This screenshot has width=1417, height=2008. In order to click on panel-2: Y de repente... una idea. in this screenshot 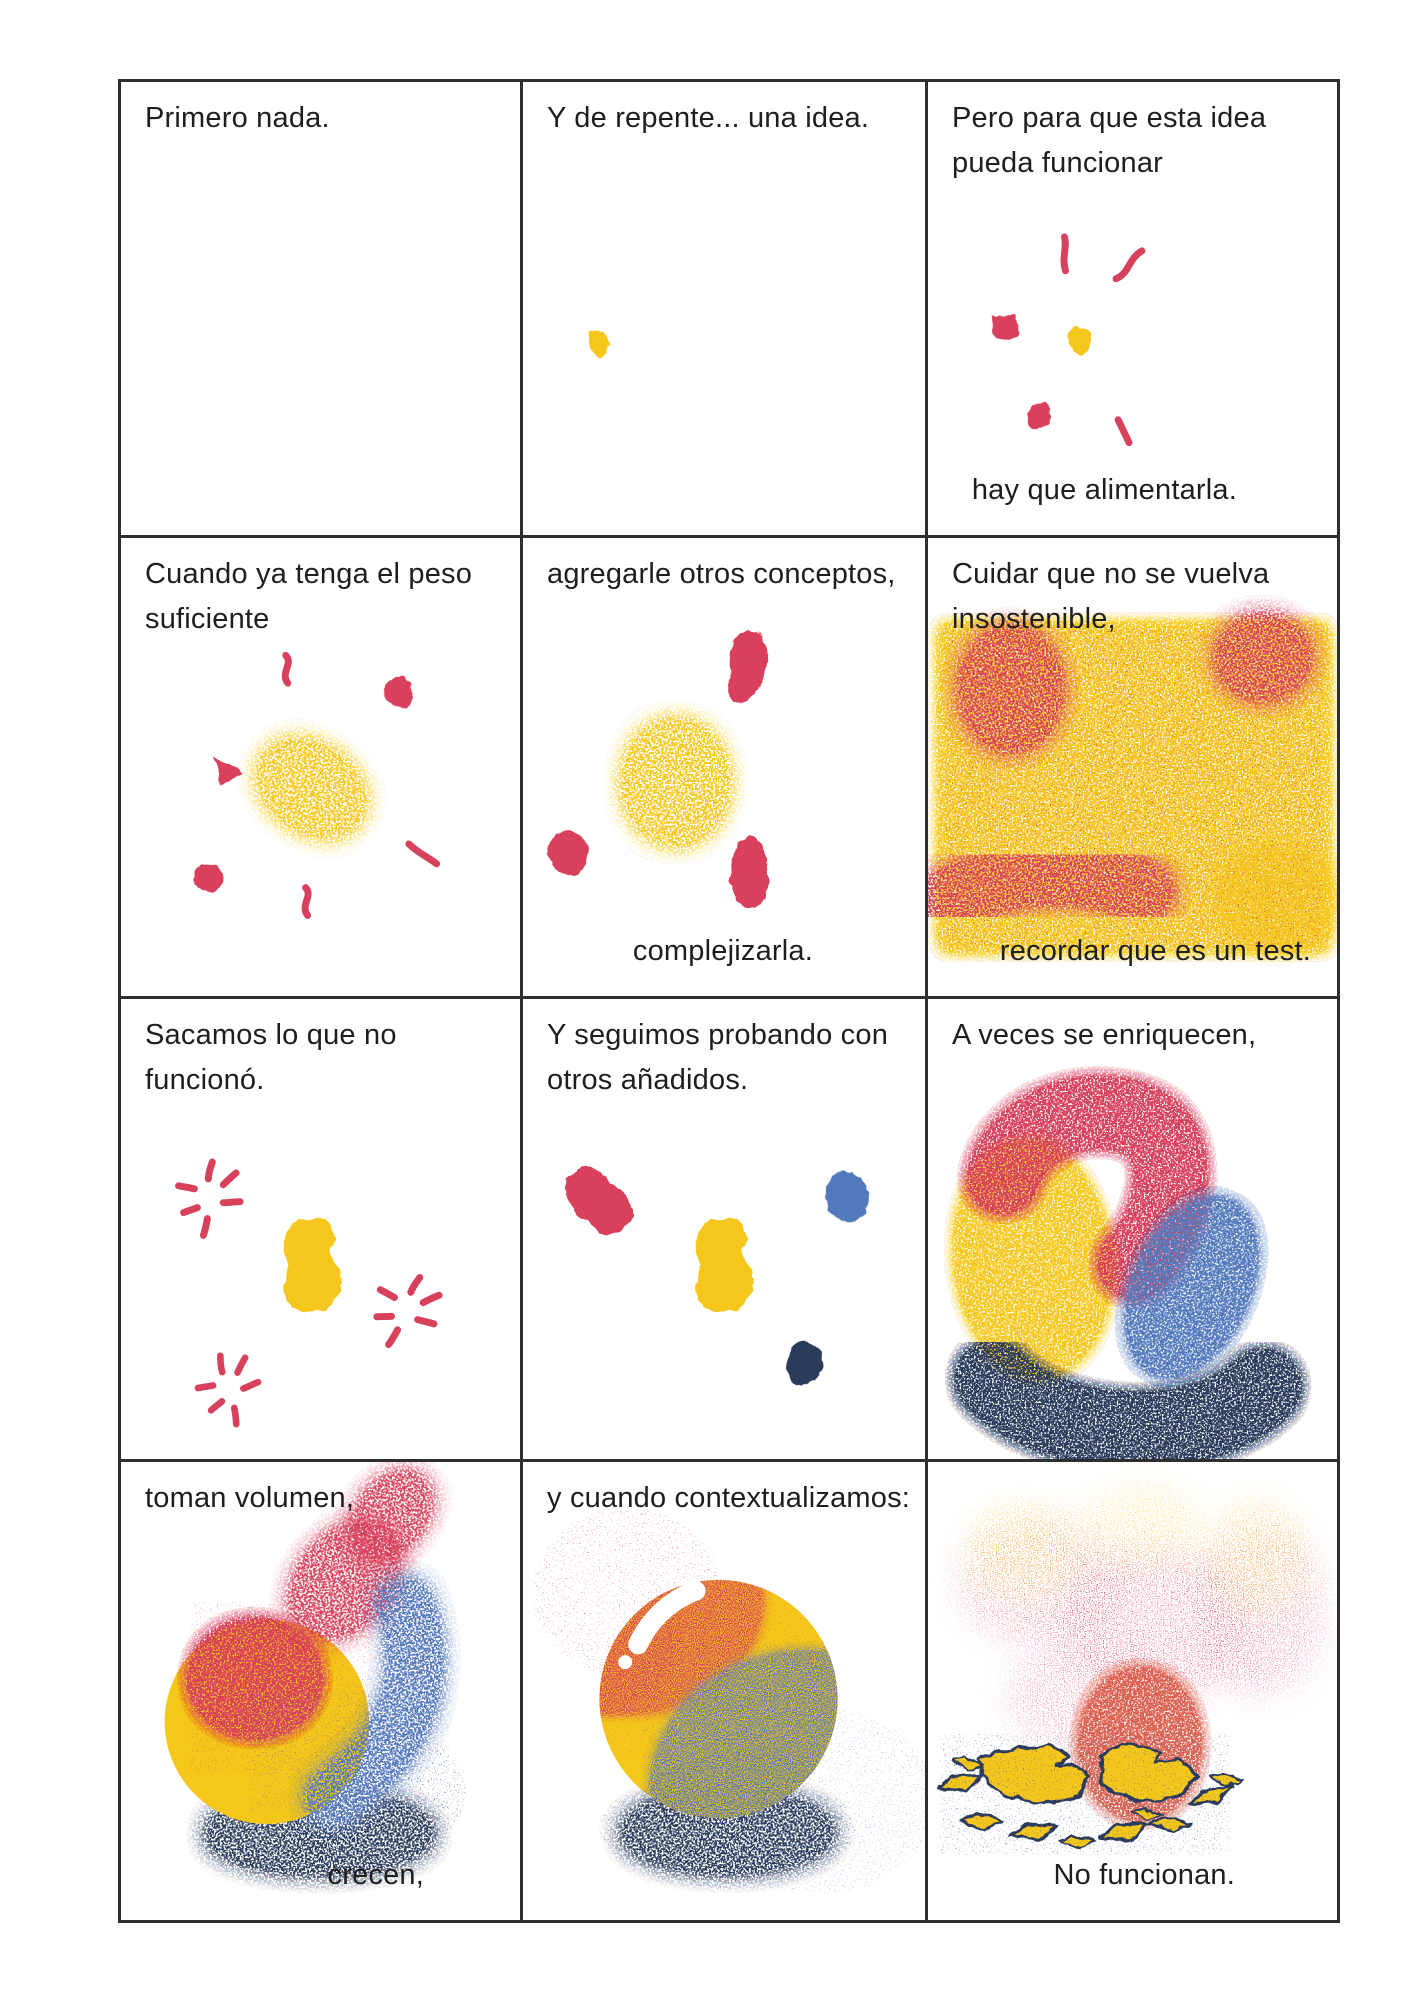, I will do `click(725, 310)`.